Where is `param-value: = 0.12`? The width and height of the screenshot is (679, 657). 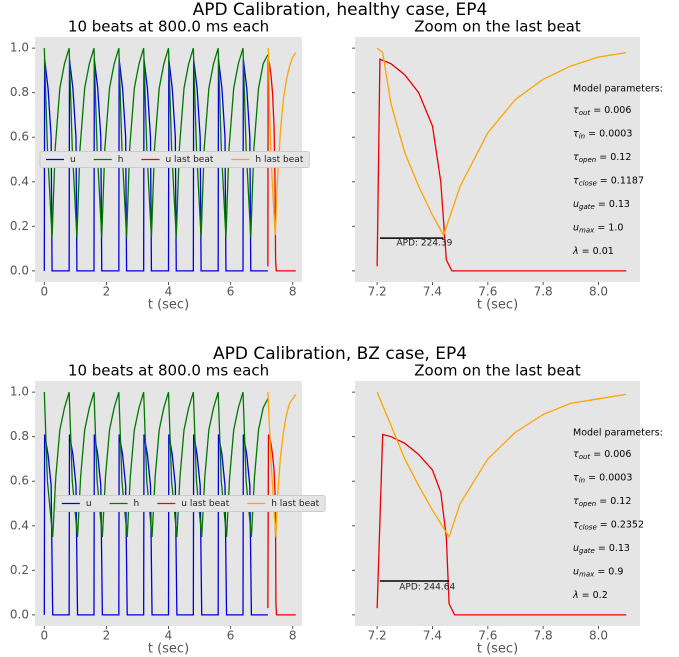
param-value: = 0.12 is located at coordinates (613, 157).